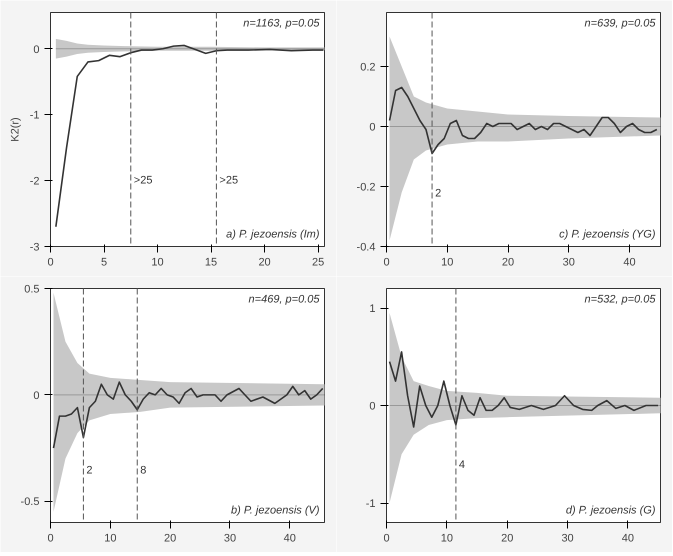  What do you see at coordinates (143, 470) in the screenshot?
I see `annotation: 8` at bounding box center [143, 470].